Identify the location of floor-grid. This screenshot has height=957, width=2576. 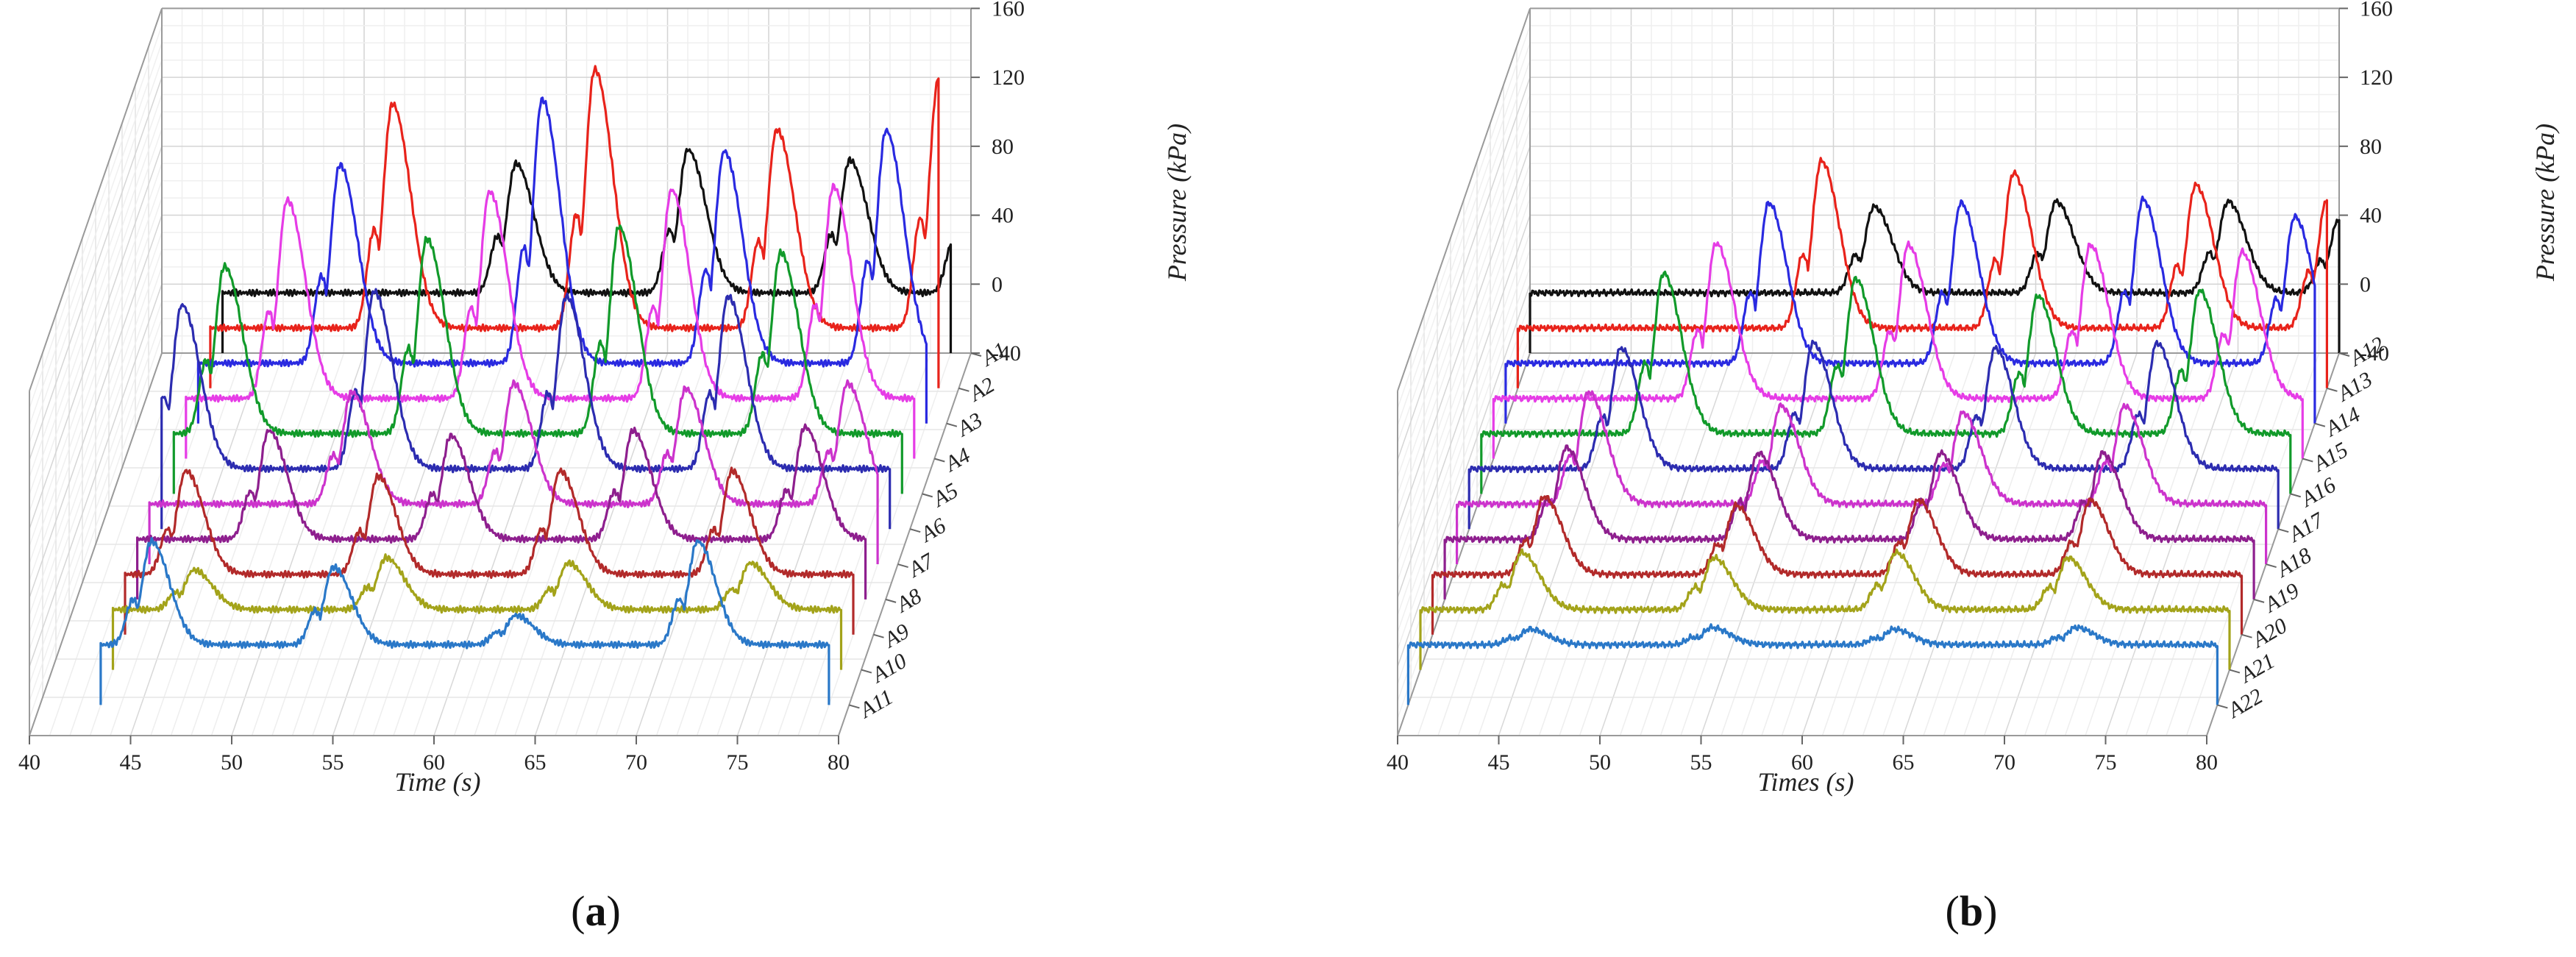
(500, 544).